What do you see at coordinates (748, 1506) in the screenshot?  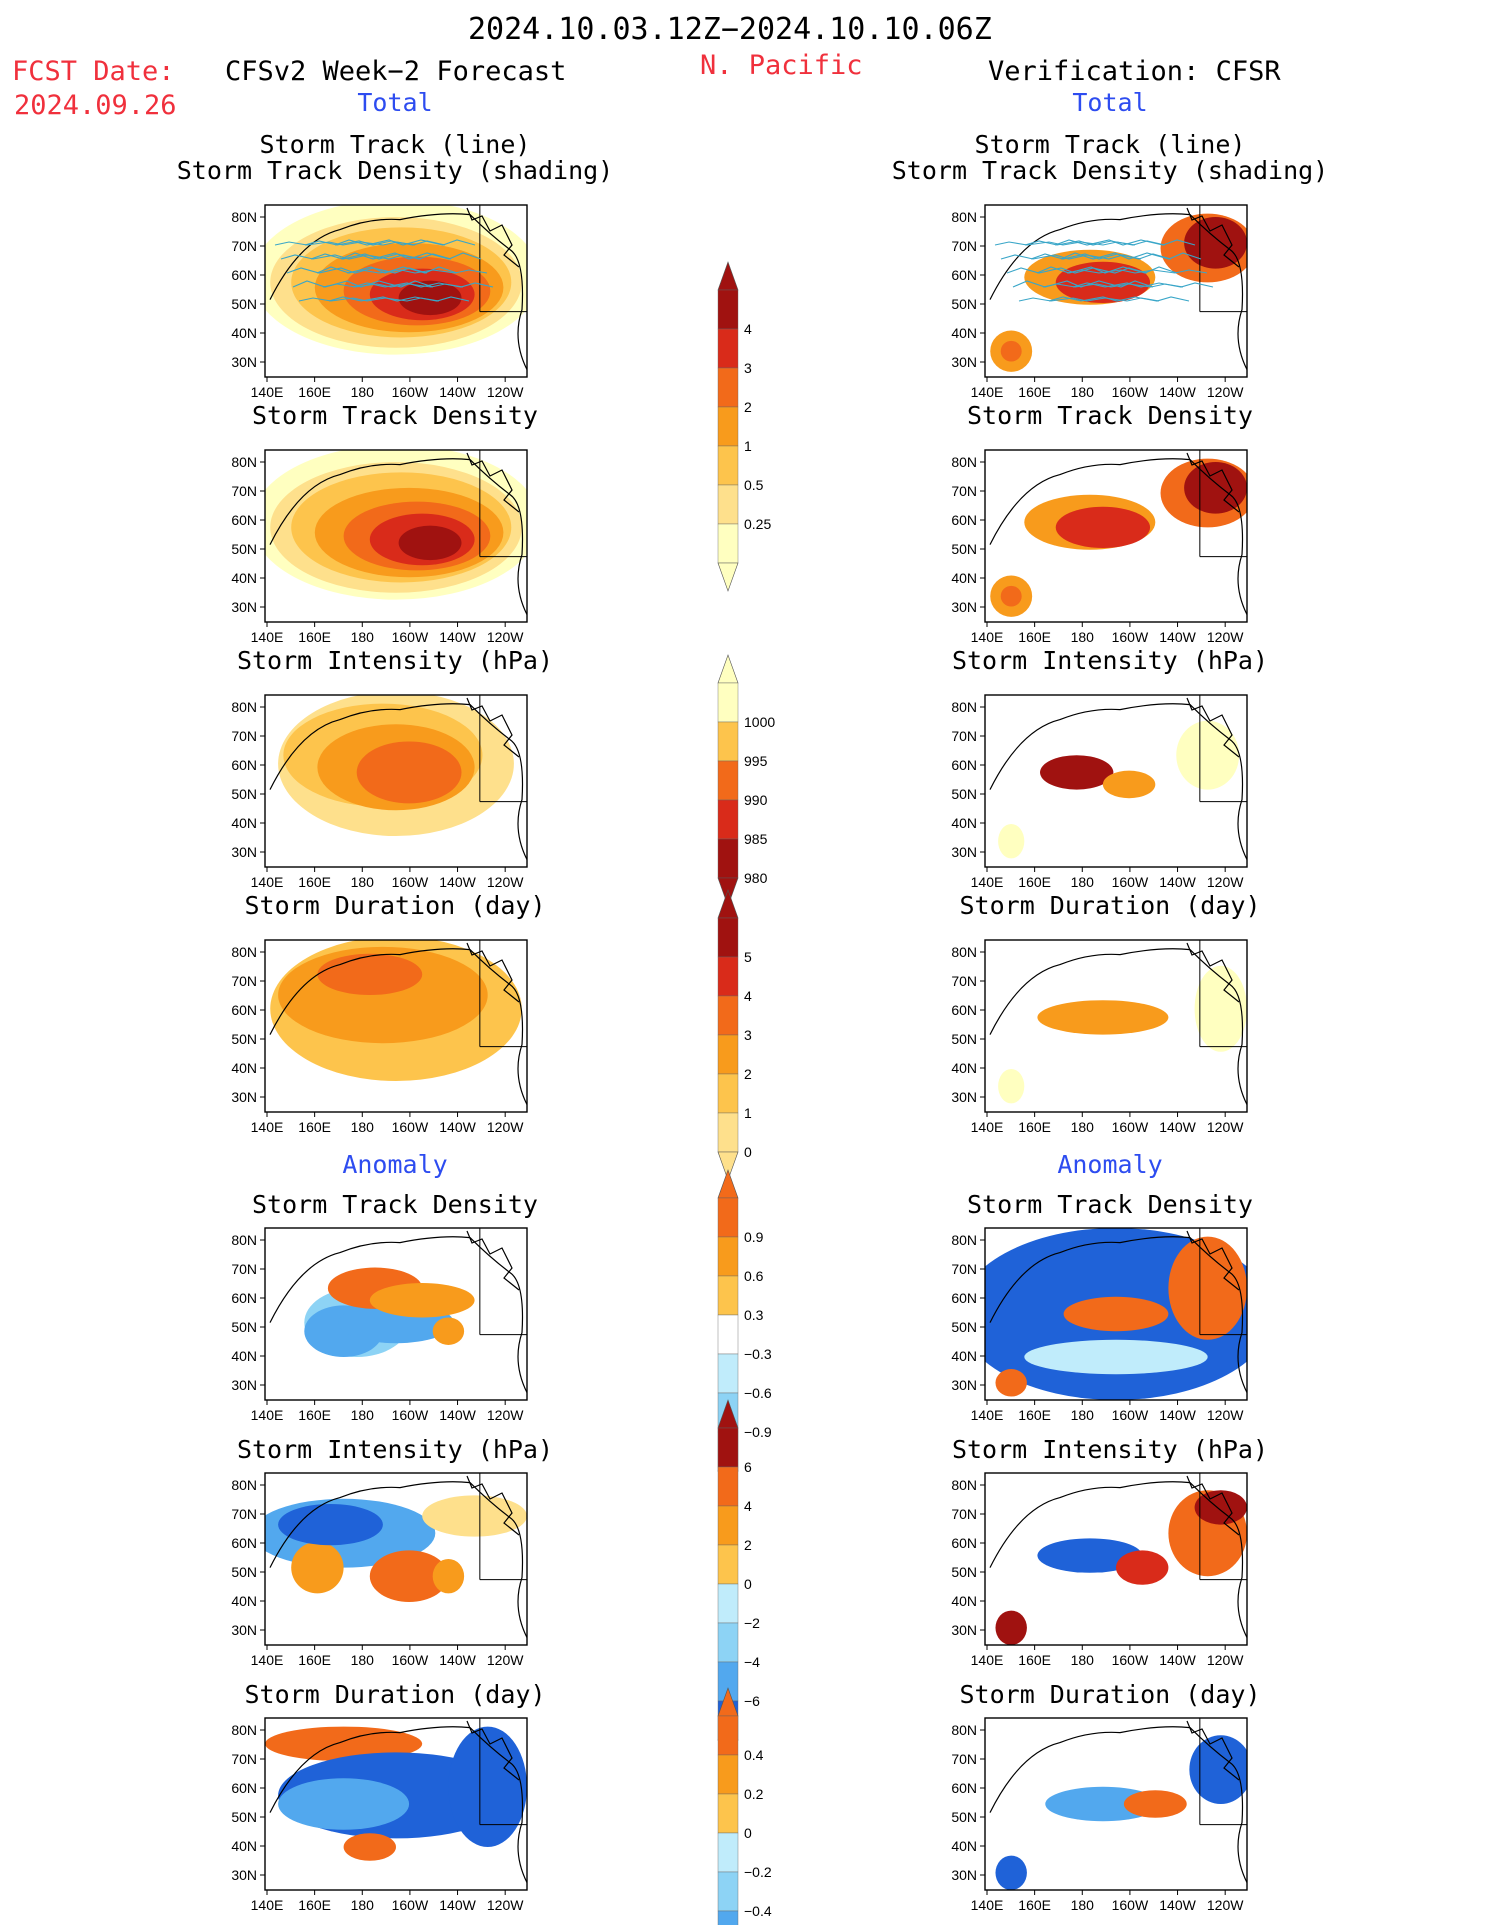 I see `colorbar-label: 4` at bounding box center [748, 1506].